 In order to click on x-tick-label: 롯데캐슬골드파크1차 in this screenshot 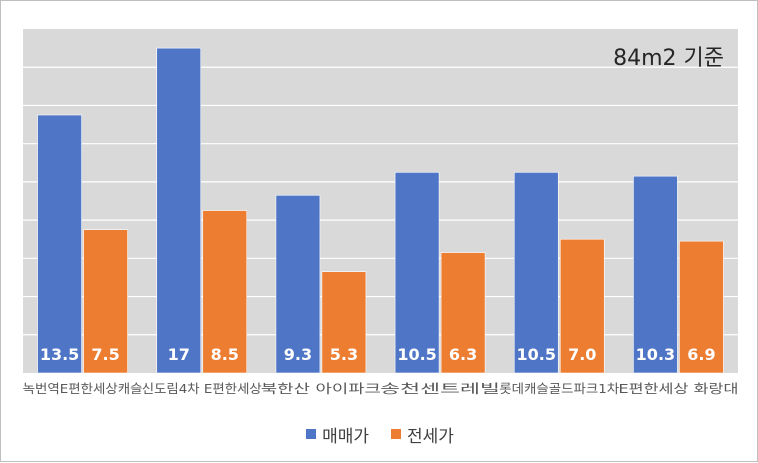, I will do `click(559, 388)`.